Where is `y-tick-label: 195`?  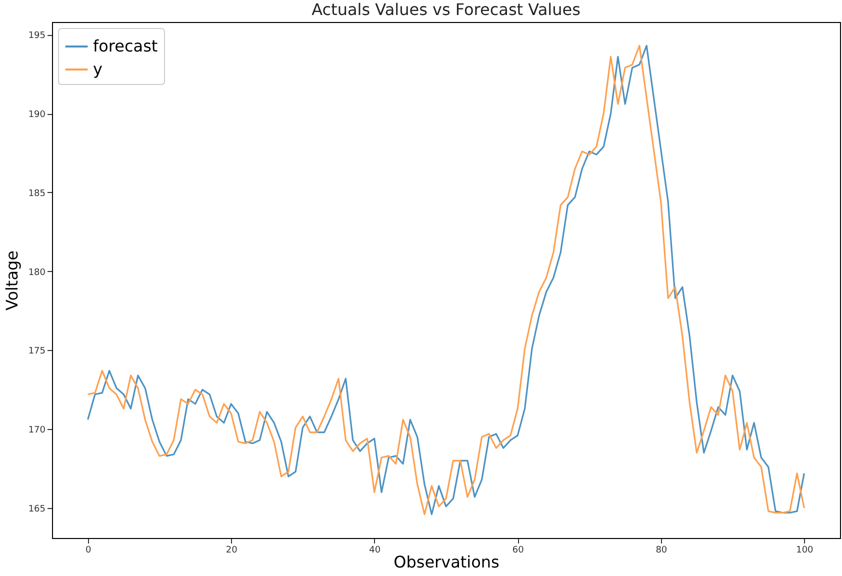 y-tick-label: 195 is located at coordinates (37, 36).